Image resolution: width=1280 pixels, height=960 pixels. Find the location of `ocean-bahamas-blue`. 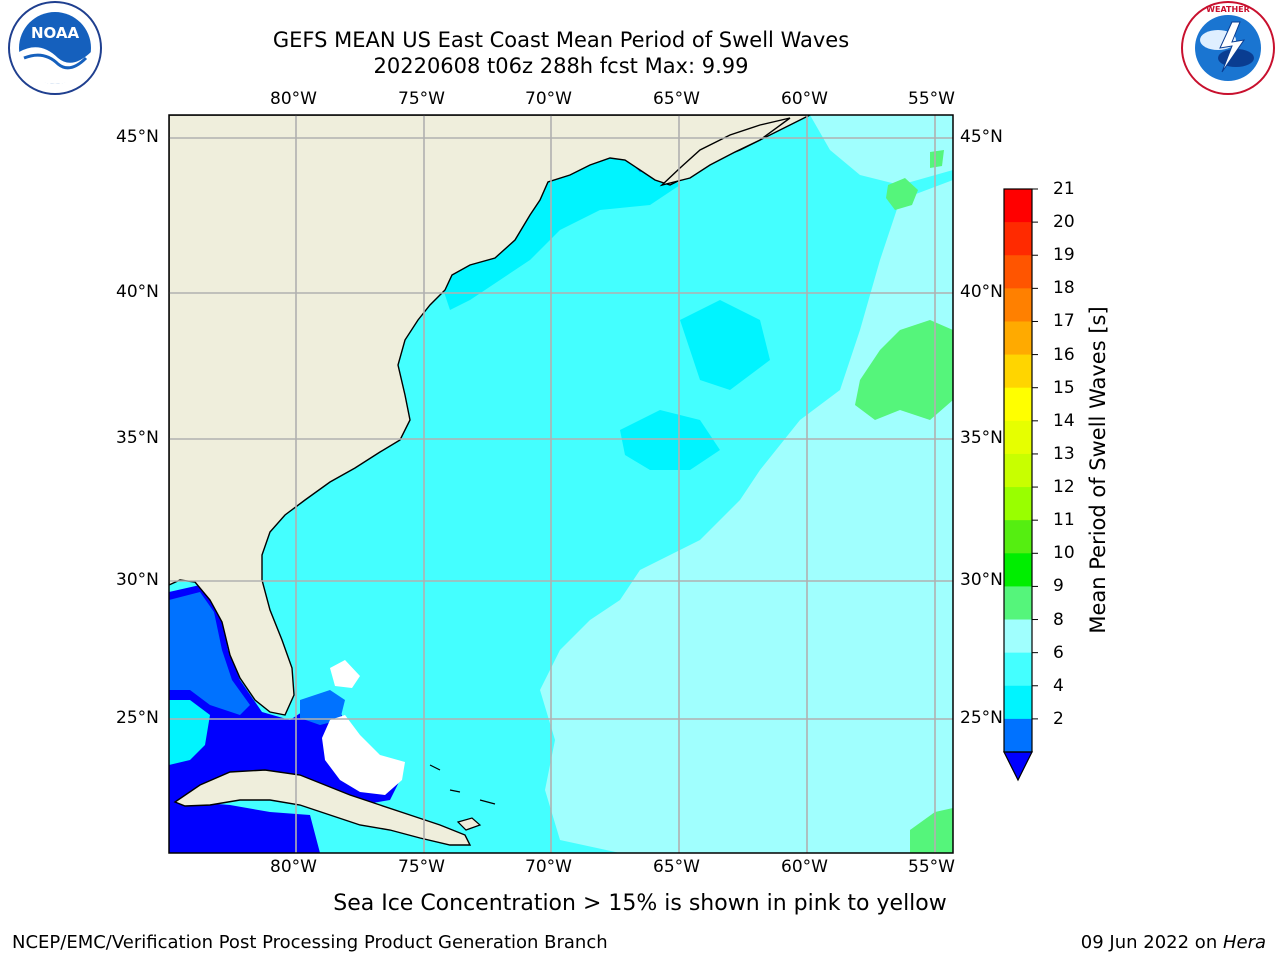

ocean-bahamas-blue is located at coordinates (322, 707).